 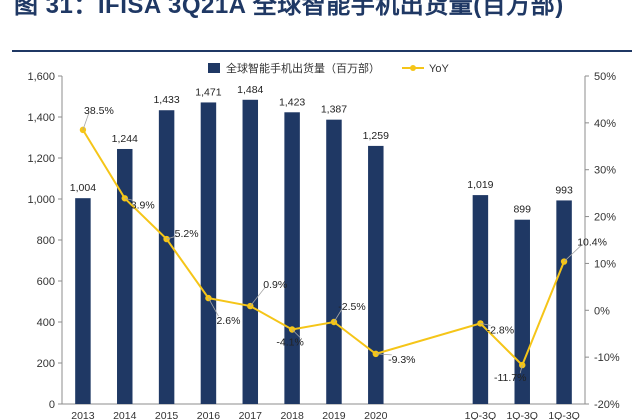 I want to click on right-y-tick-label: 30%, so click(x=605, y=171).